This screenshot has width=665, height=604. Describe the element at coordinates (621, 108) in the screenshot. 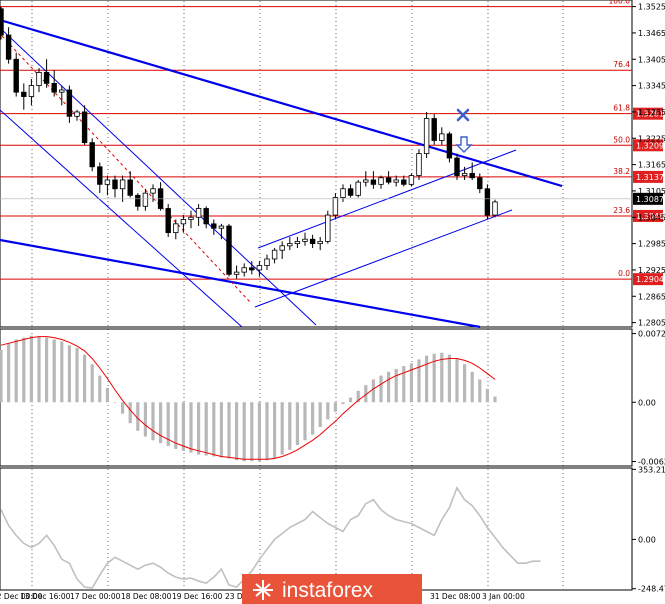

I see `fibo-level-label-2: 61.8` at that location.